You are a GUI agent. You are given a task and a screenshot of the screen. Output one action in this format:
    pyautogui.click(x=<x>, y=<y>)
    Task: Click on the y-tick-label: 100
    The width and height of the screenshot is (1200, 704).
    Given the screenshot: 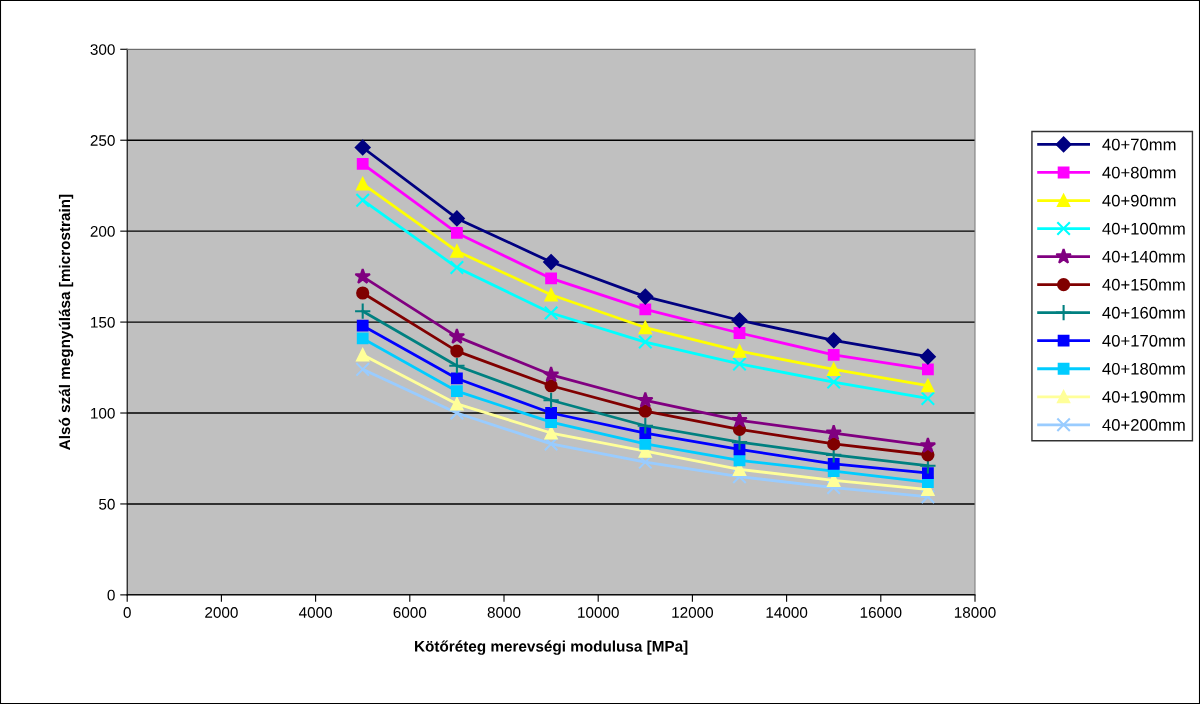 What is the action you would take?
    pyautogui.click(x=103, y=413)
    